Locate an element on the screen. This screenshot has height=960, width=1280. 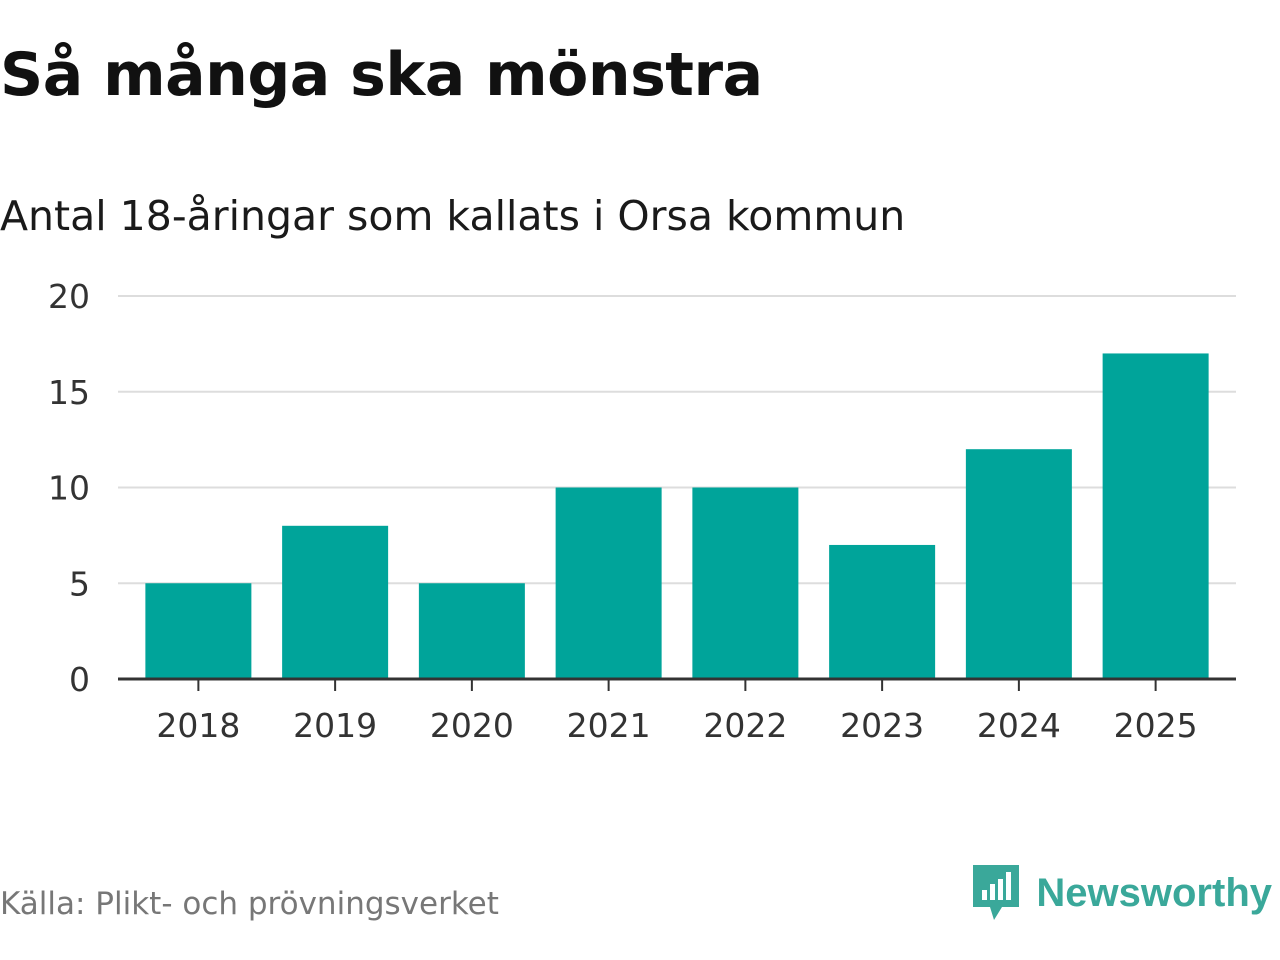
brand-name: Newsworthy is located at coordinates (1154, 892).